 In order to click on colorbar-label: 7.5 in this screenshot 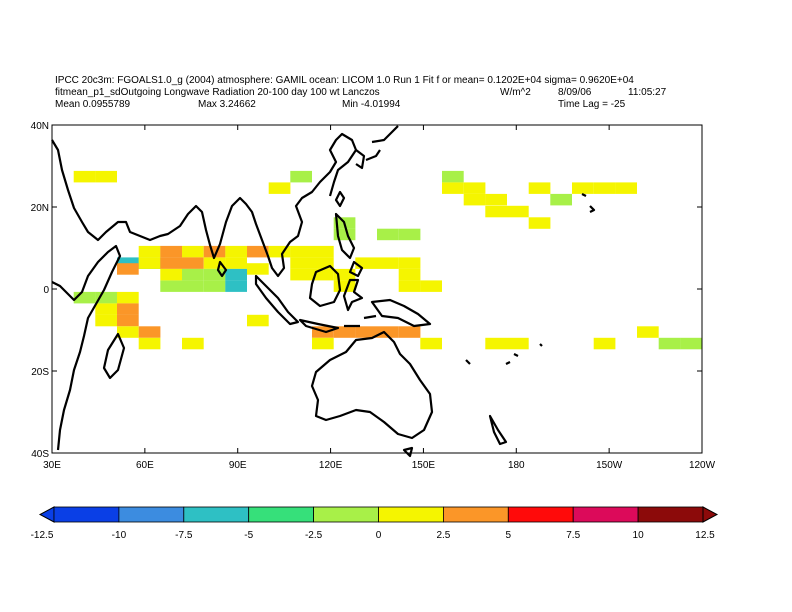, I will do `click(573, 535)`.